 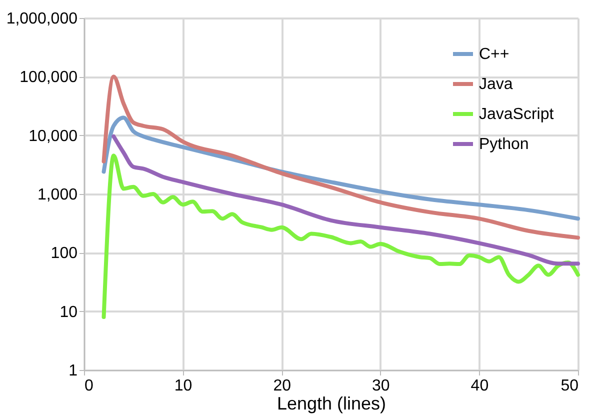 What do you see at coordinates (73, 371) in the screenshot?
I see `y-tick-label: 1` at bounding box center [73, 371].